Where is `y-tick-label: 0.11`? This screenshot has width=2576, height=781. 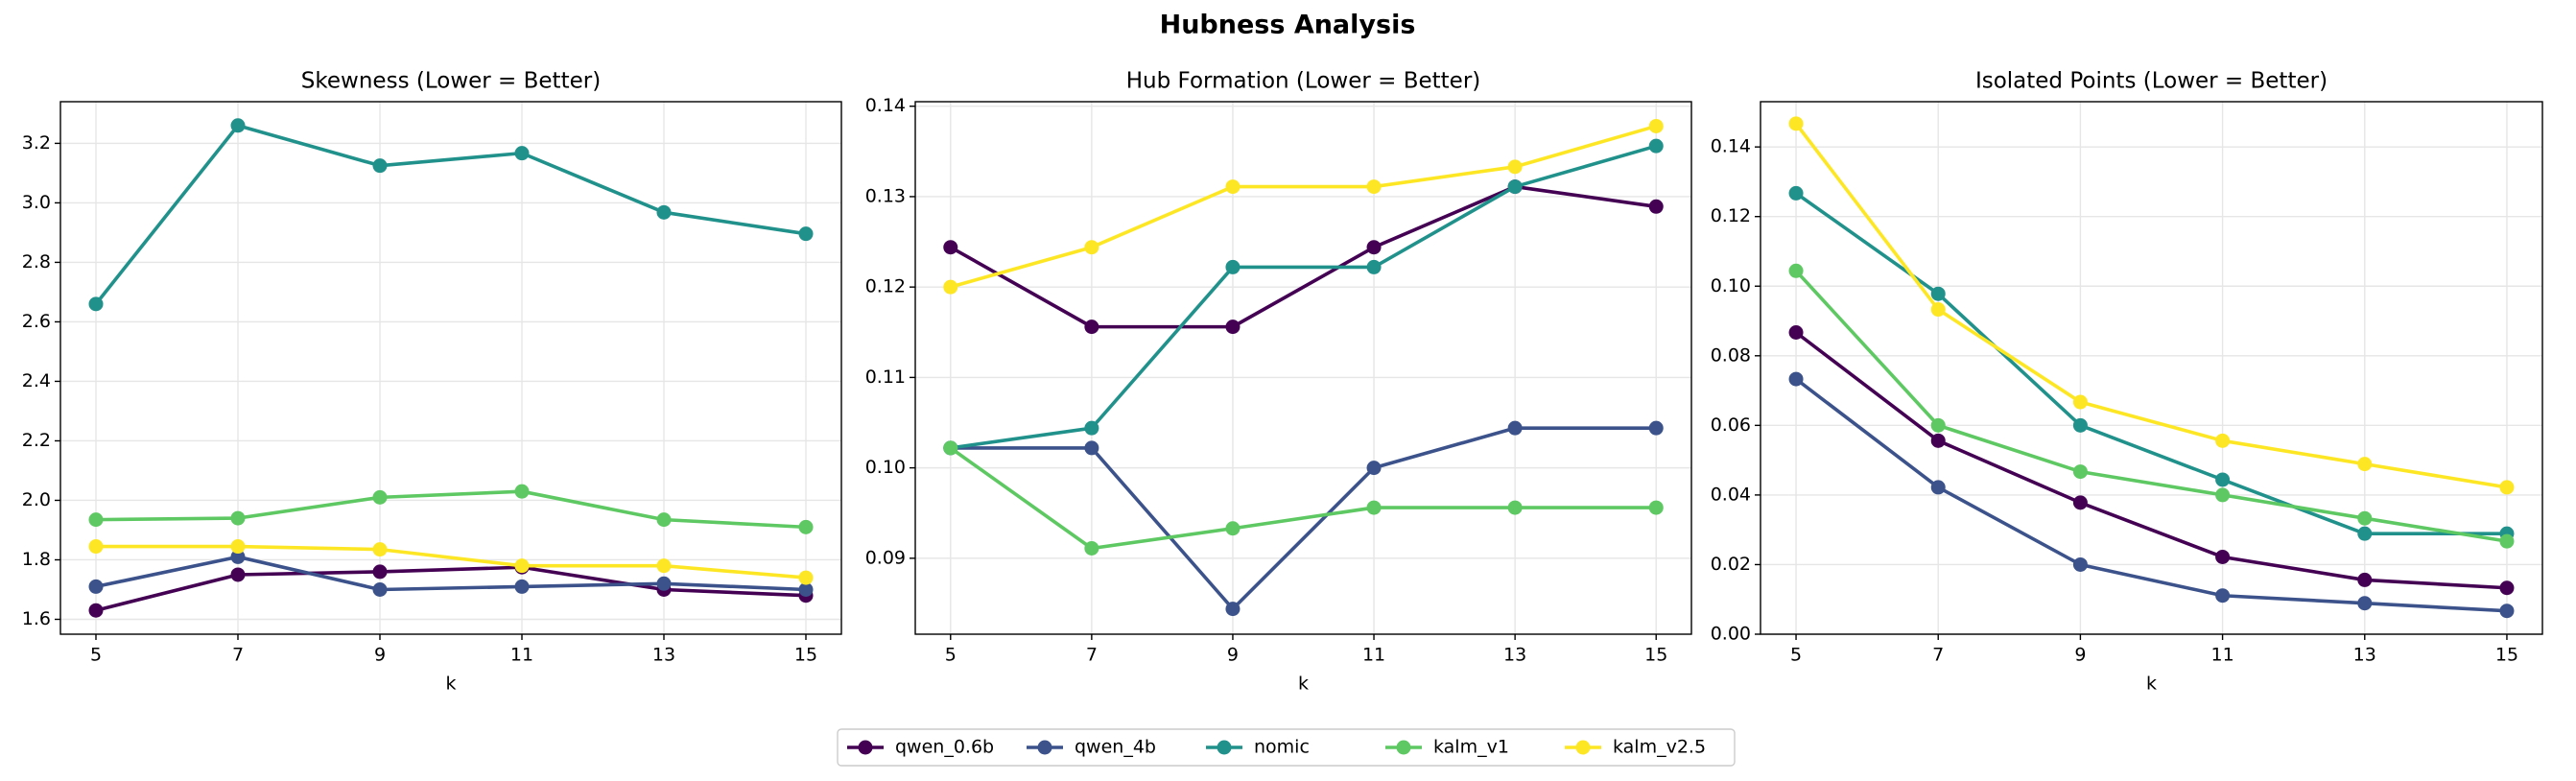 y-tick-label: 0.11 is located at coordinates (886, 377).